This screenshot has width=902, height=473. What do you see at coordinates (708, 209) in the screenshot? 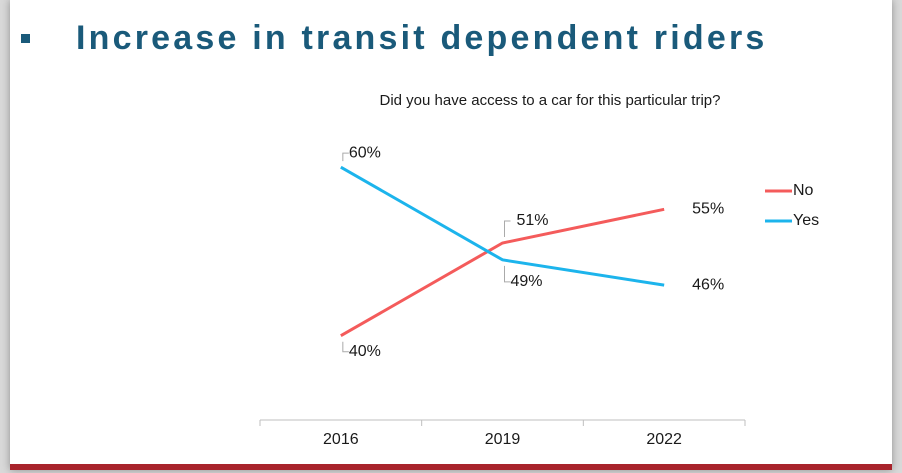
I see `data-label: 55%` at bounding box center [708, 209].